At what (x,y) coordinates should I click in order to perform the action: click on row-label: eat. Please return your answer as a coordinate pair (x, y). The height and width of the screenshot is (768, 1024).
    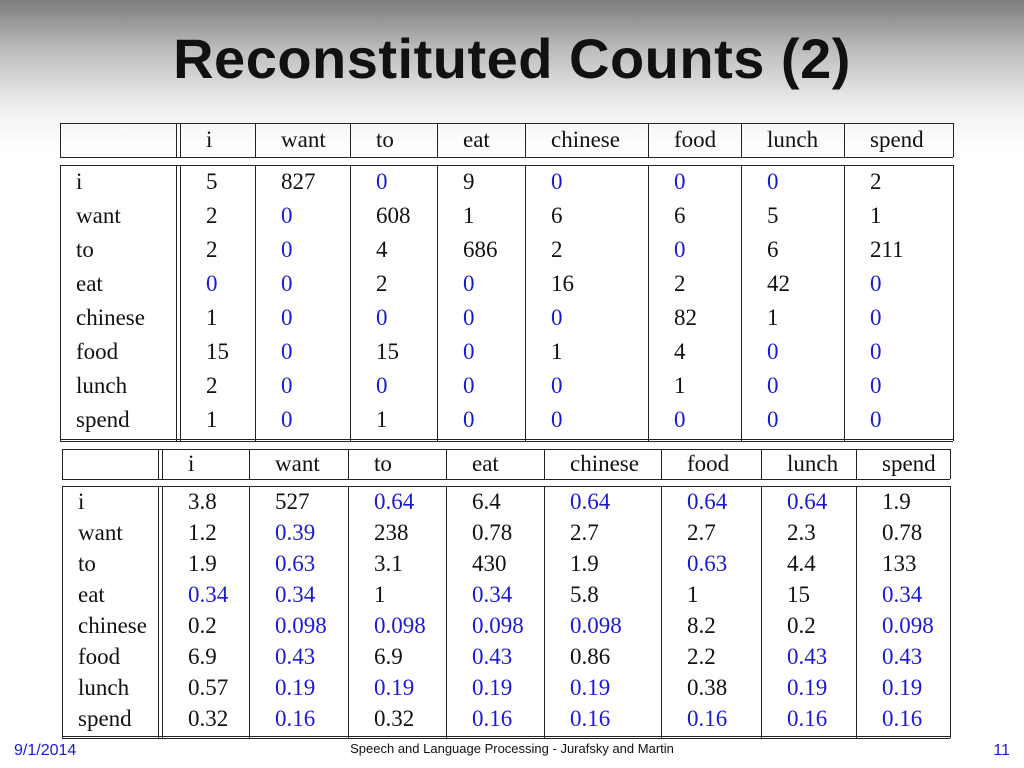
    Looking at the image, I should click on (89, 283).